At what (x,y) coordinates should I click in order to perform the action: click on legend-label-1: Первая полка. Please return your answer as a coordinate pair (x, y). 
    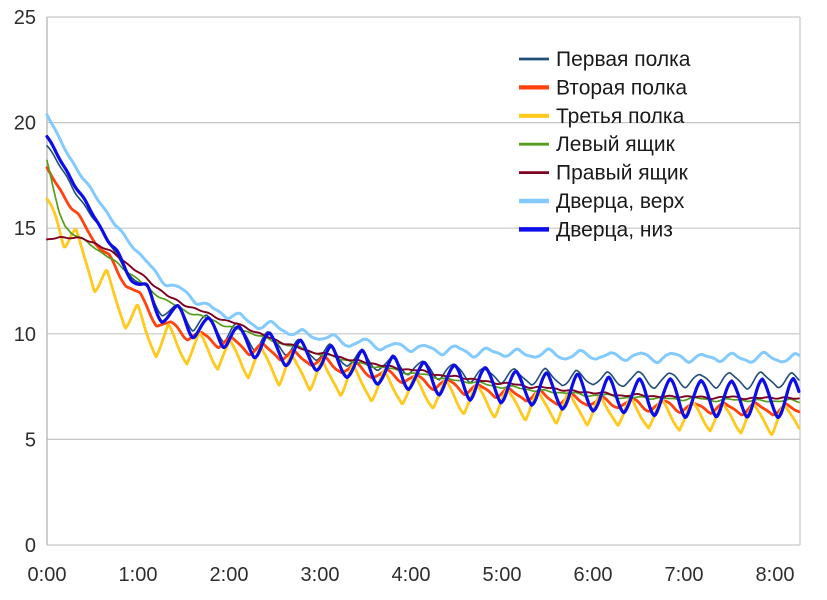
    Looking at the image, I should click on (623, 59).